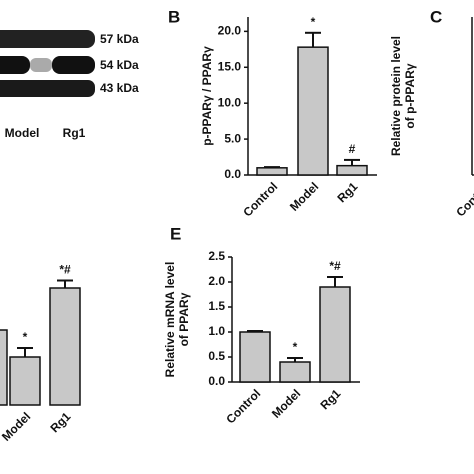 This screenshot has width=474, height=474. What do you see at coordinates (232, 138) in the screenshot?
I see `y-tick-label: 5.0` at bounding box center [232, 138].